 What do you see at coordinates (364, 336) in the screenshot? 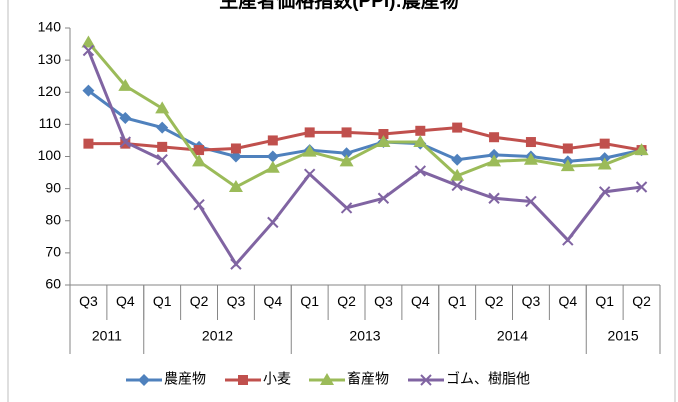
I see `x-group-label: 2013` at bounding box center [364, 336].